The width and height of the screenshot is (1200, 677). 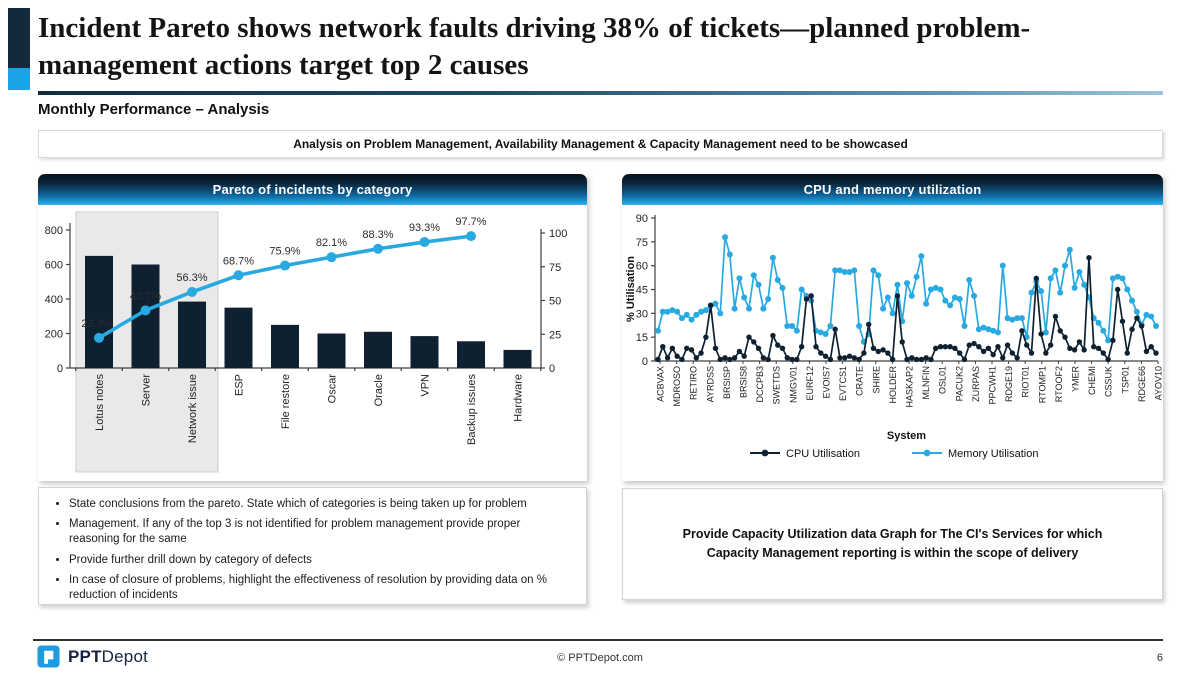 I want to click on page-number: 6, so click(x=1159, y=658).